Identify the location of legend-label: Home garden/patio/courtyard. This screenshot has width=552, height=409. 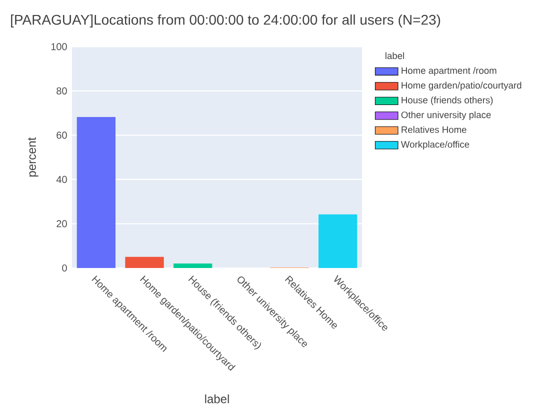
(462, 86).